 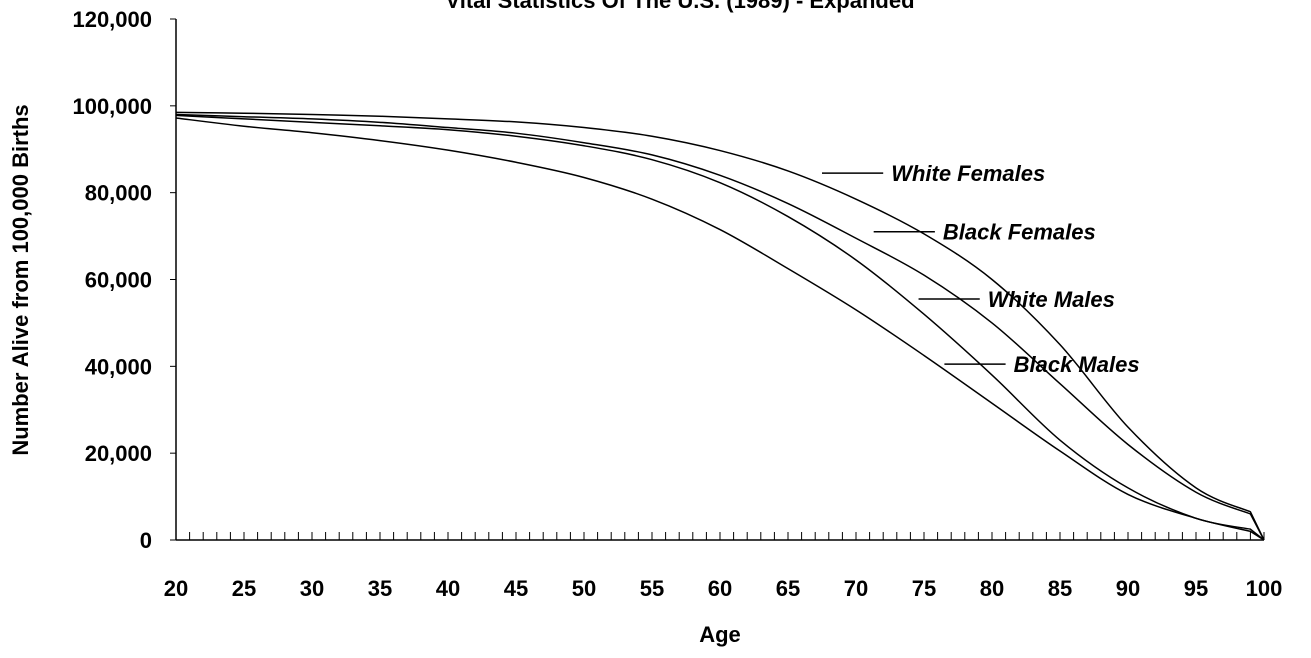 What do you see at coordinates (992, 588) in the screenshot?
I see `x-tick-label: 80` at bounding box center [992, 588].